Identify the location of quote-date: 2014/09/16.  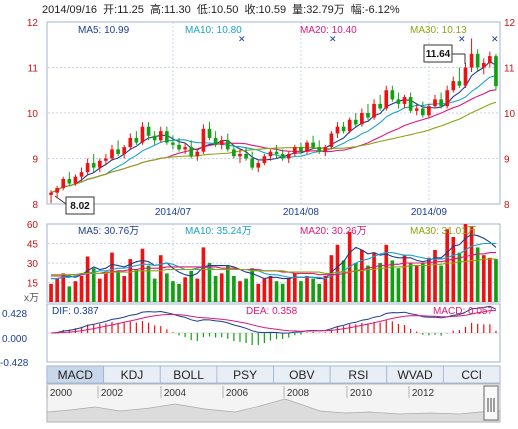
(69, 10).